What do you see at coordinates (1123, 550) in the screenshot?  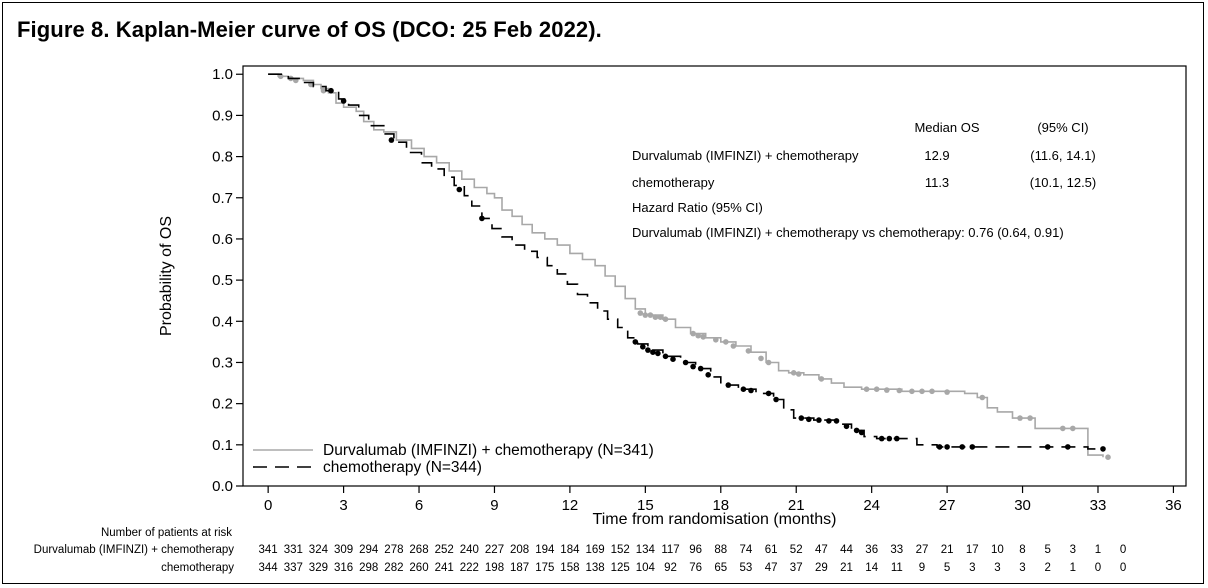 I see `risk-count: 0` at bounding box center [1123, 550].